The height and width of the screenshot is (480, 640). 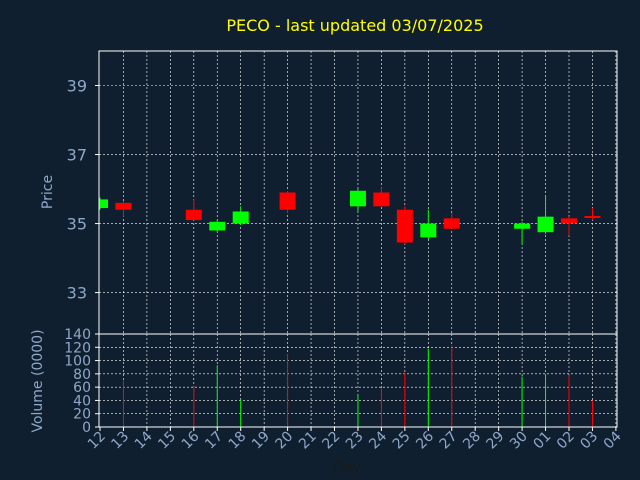 What do you see at coordinates (566, 441) in the screenshot?
I see `x-tick-label: 02` at bounding box center [566, 441].